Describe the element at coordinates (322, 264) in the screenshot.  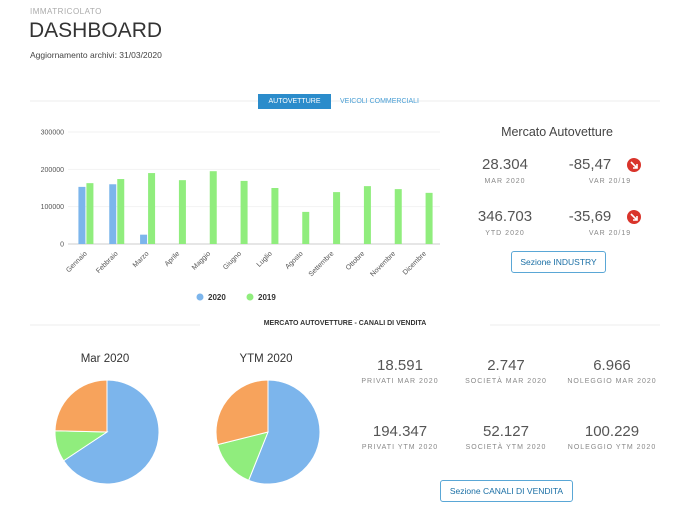
I see `x-tick-label: Settembre` at that location.